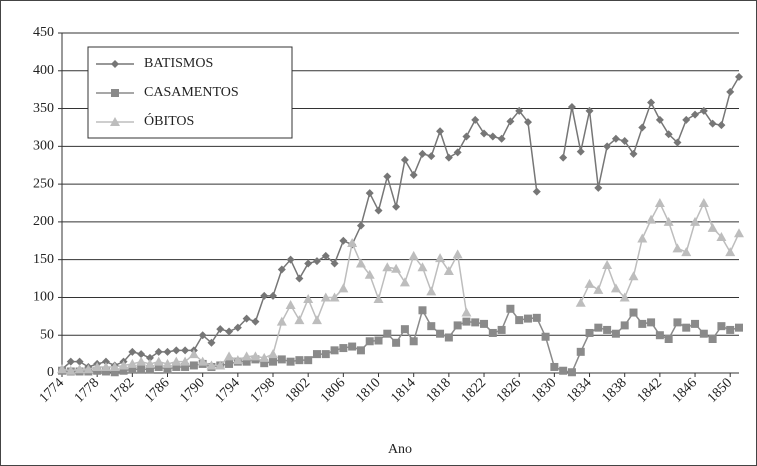  Describe the element at coordinates (400, 449) in the screenshot. I see `x-axis-label: Ano` at that location.